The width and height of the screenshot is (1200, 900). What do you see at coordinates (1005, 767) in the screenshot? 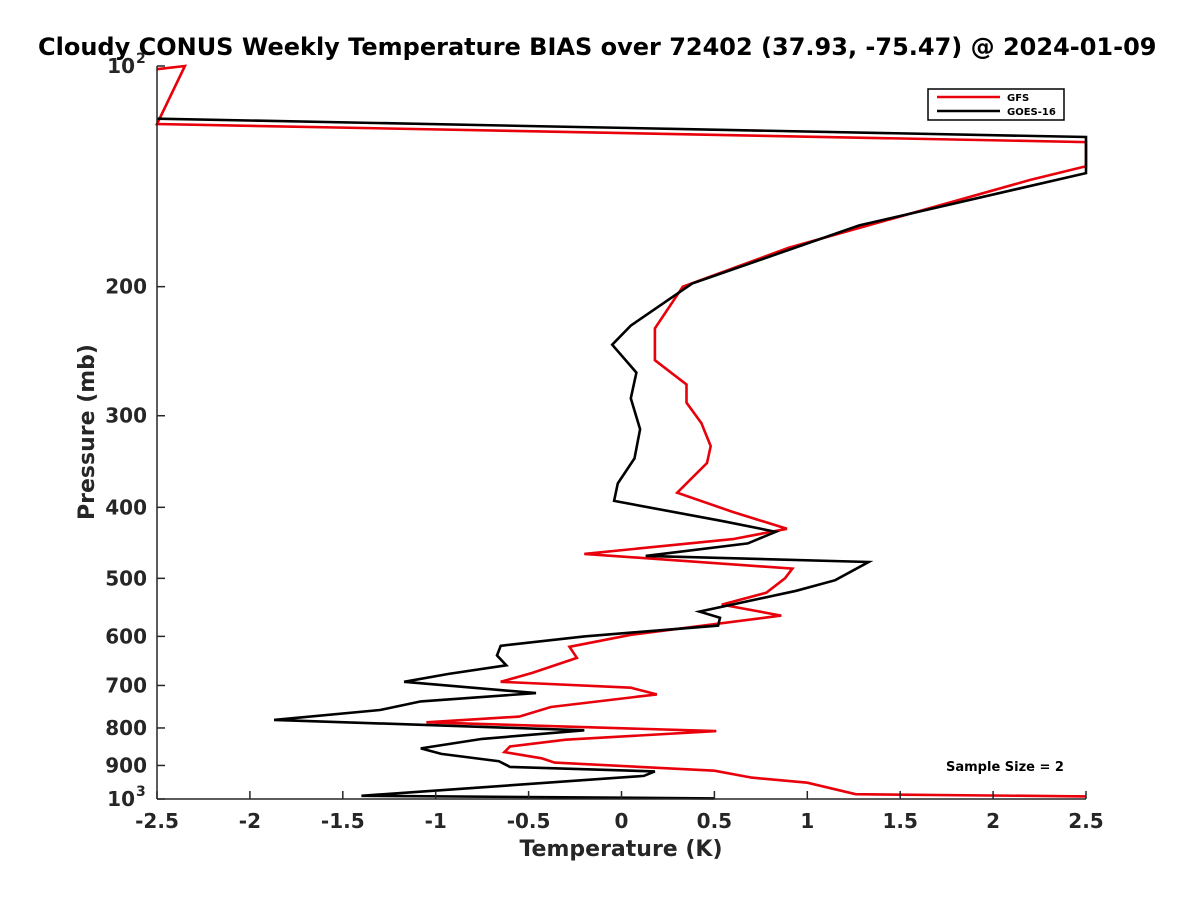
I see `sample-size-annotation: Sample Size = 2` at bounding box center [1005, 767].